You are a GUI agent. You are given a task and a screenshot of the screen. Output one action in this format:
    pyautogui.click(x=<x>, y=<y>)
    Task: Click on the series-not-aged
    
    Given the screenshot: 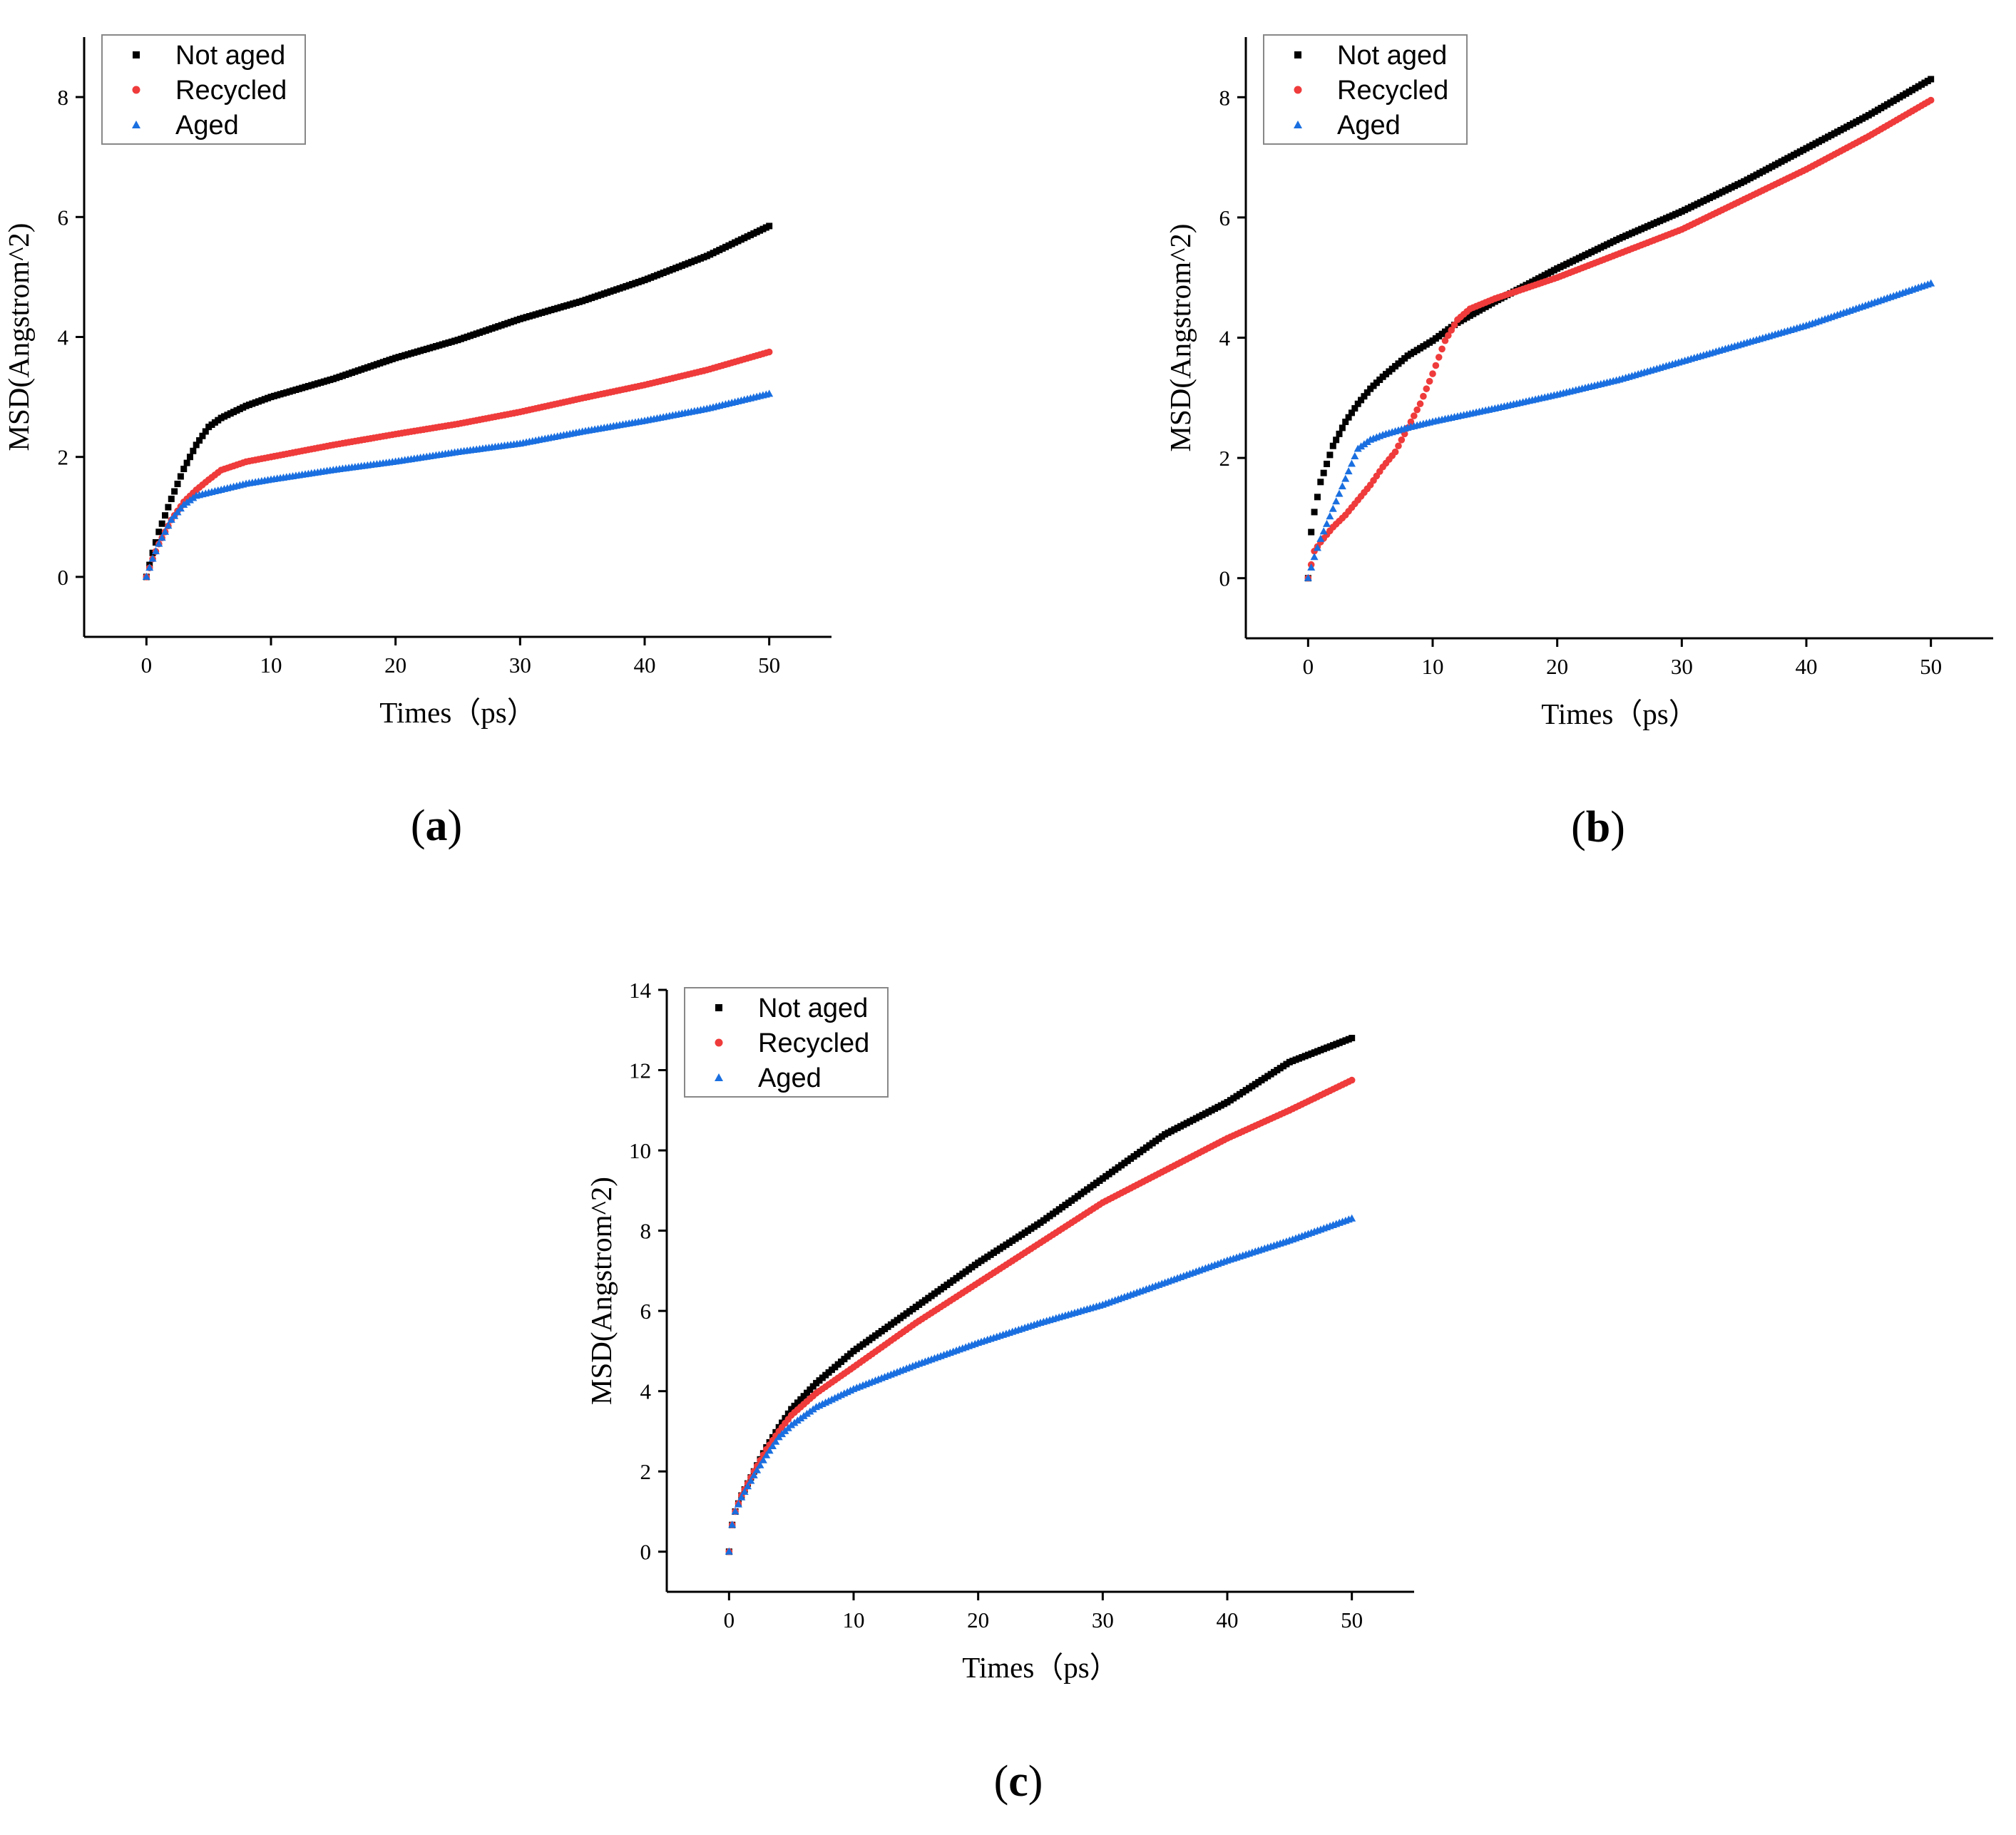 What is the action you would take?
    pyautogui.click(x=458, y=402)
    